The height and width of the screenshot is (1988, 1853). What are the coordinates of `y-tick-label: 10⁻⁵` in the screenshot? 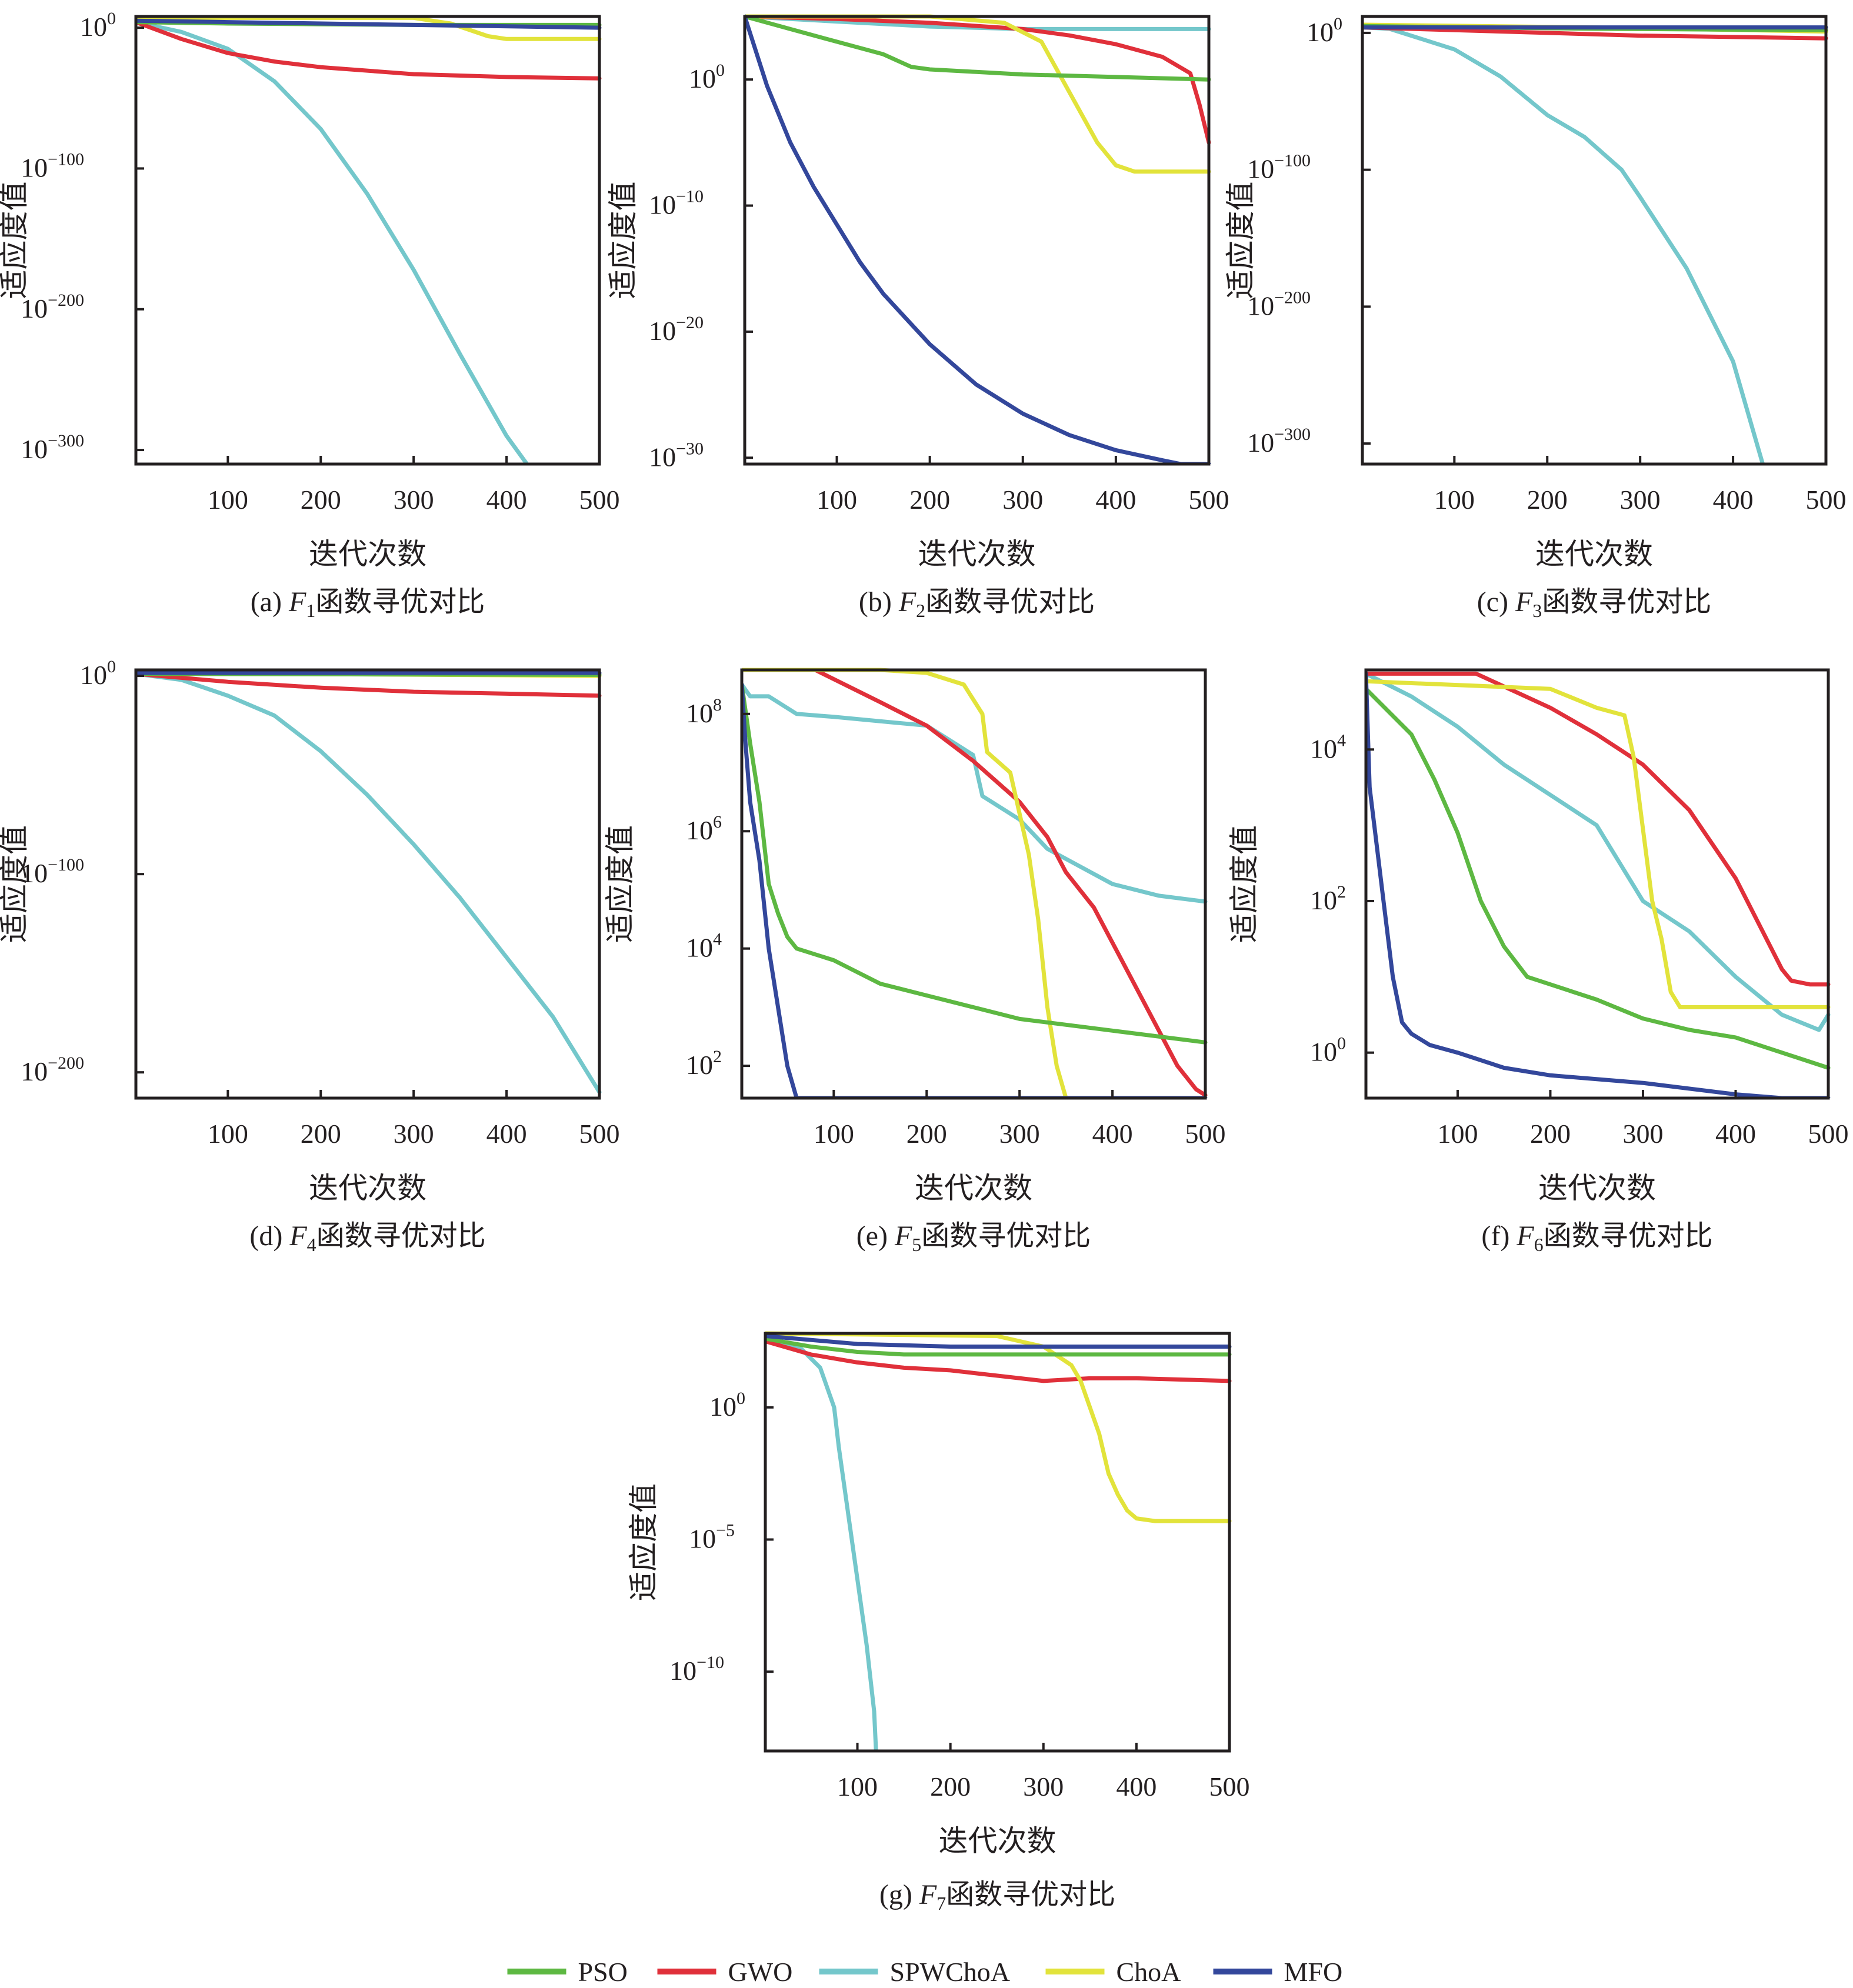 It's located at (712, 1537).